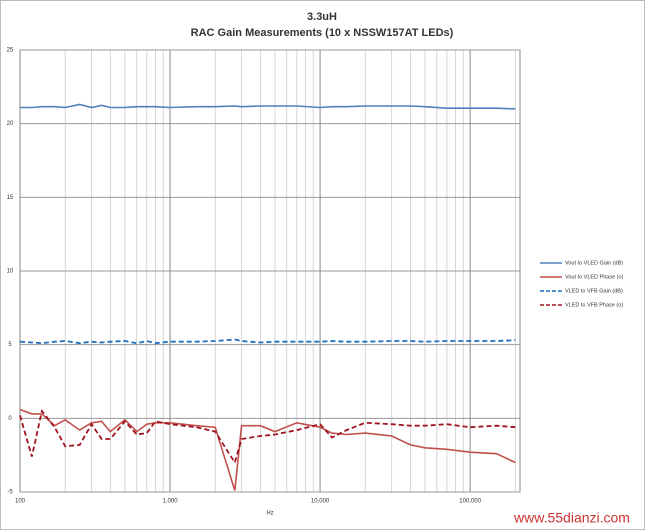 The height and width of the screenshot is (530, 645). What do you see at coordinates (10, 345) in the screenshot?
I see `y-tick-label: 5` at bounding box center [10, 345].